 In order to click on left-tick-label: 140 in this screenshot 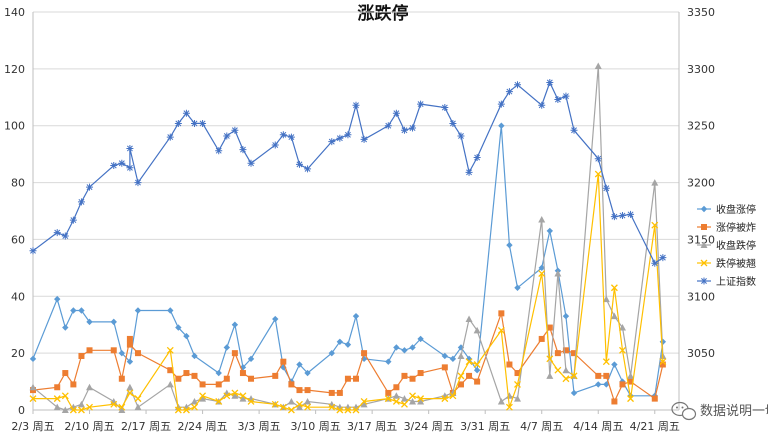, I will do `click(14, 12)`.